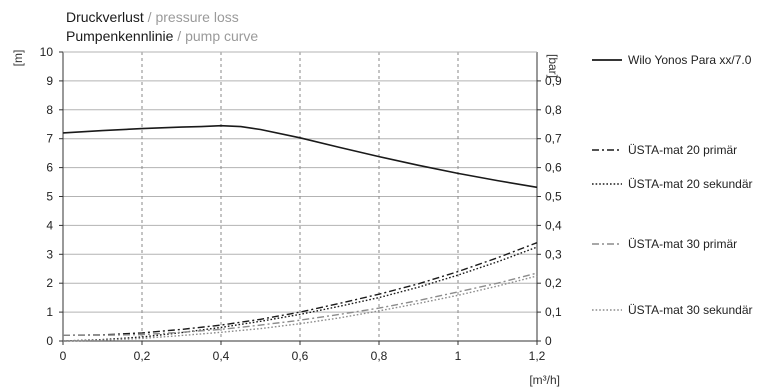  I want to click on x-tick-label: 0,2, so click(142, 356).